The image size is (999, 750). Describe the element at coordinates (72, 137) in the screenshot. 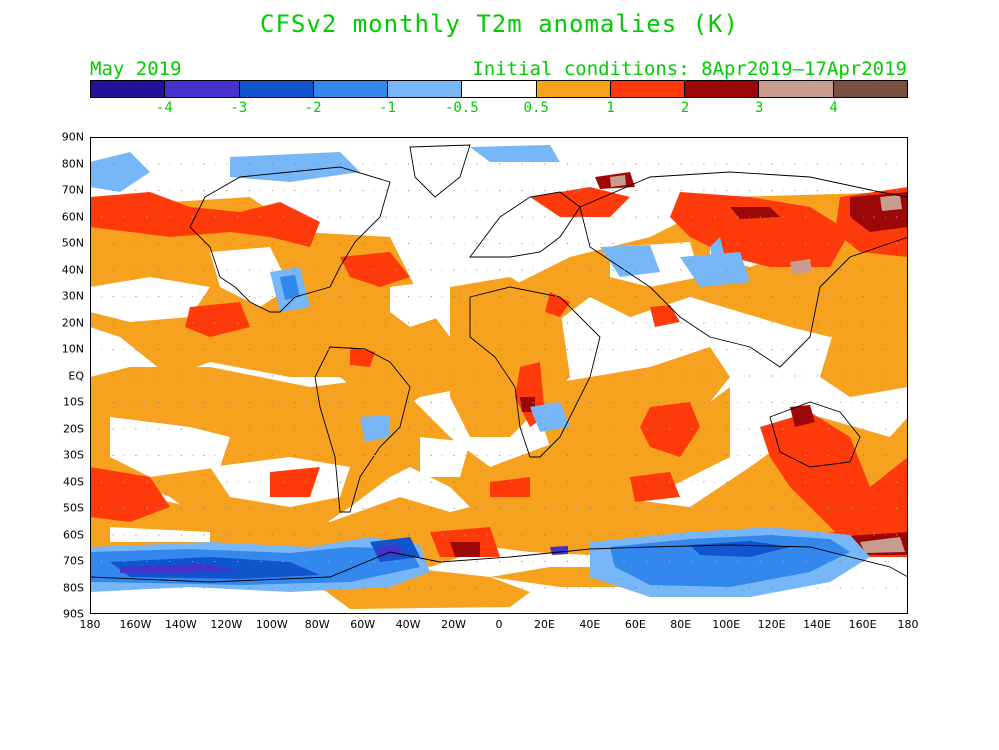

I see `latitude-label: 90N` at that location.